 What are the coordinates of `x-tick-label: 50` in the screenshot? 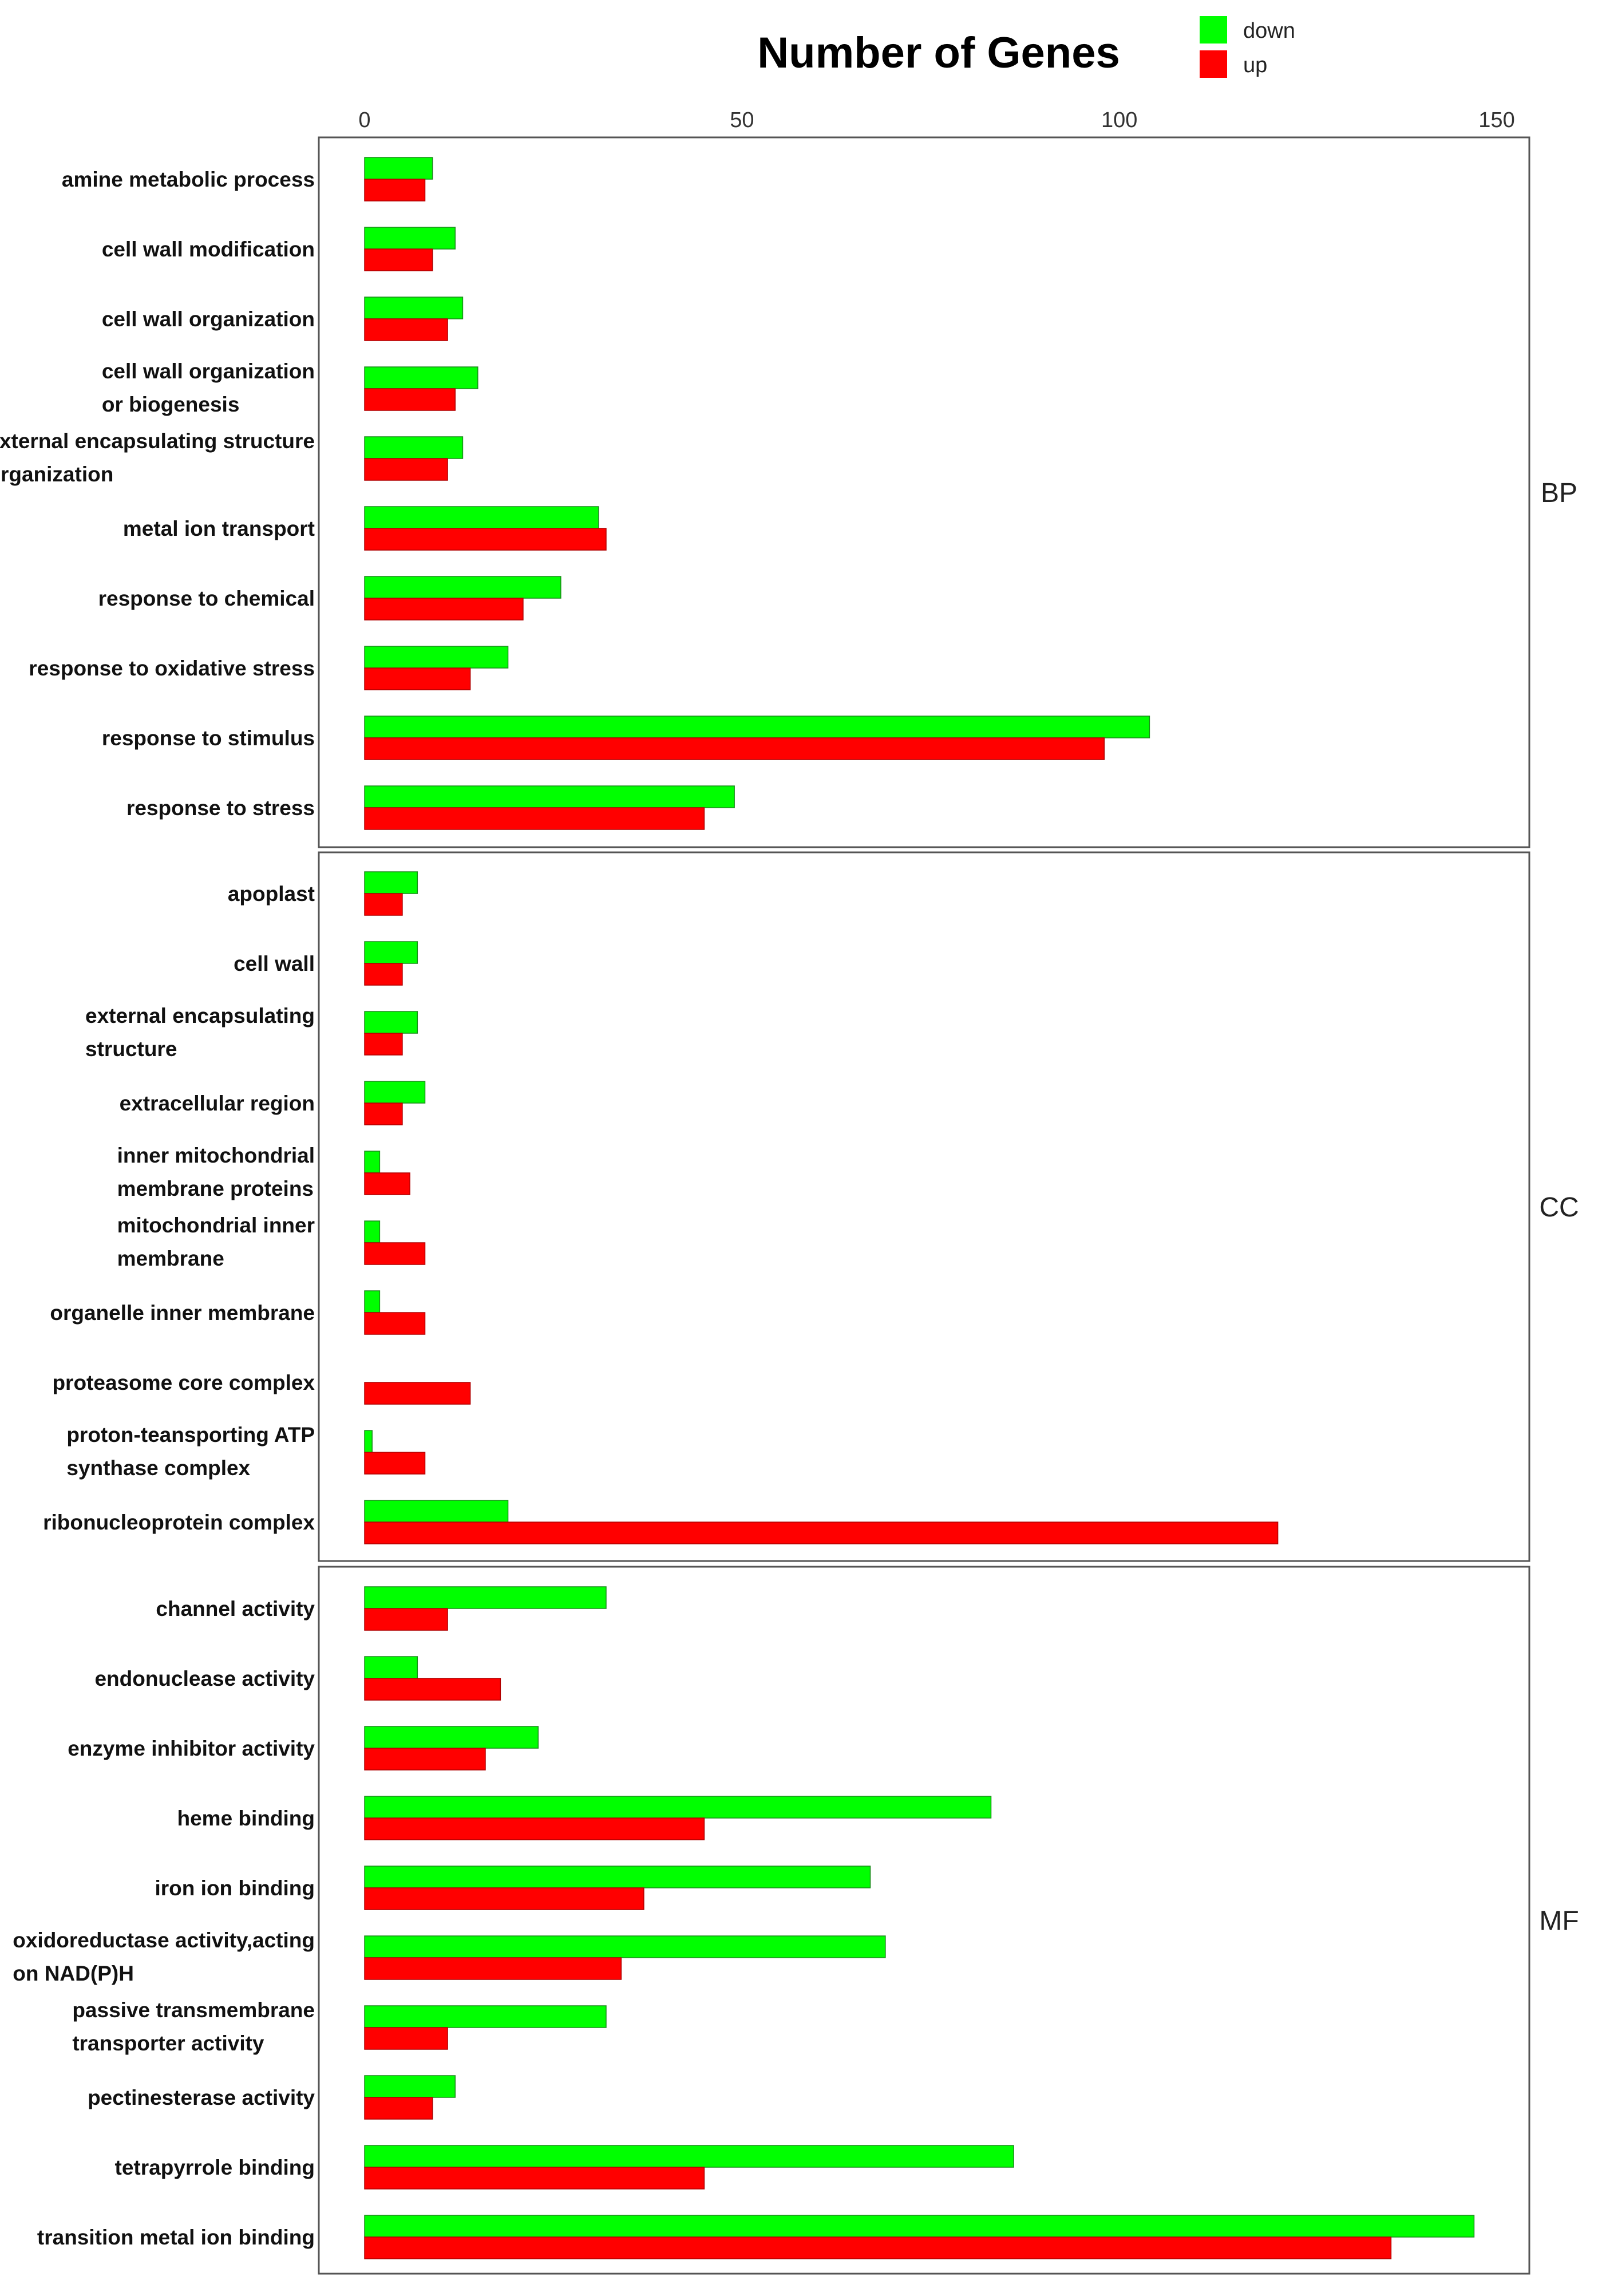 It's located at (742, 120).